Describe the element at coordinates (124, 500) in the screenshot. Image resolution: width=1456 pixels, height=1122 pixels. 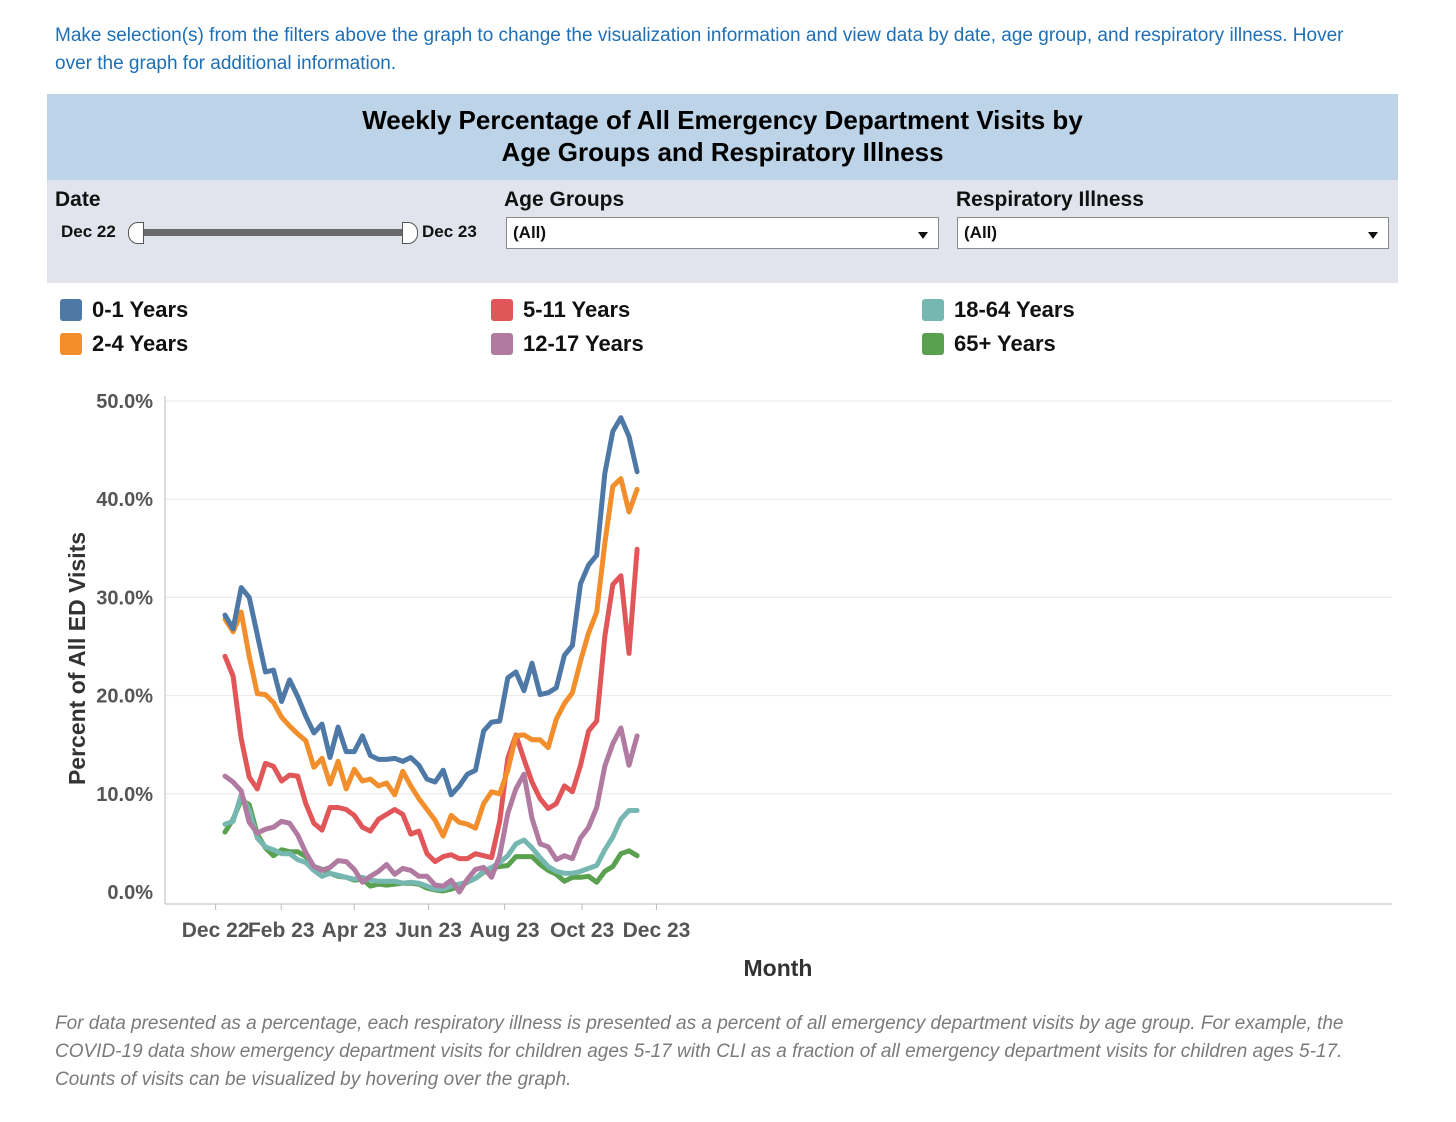
I see `y-tick-label: 40.0%` at that location.